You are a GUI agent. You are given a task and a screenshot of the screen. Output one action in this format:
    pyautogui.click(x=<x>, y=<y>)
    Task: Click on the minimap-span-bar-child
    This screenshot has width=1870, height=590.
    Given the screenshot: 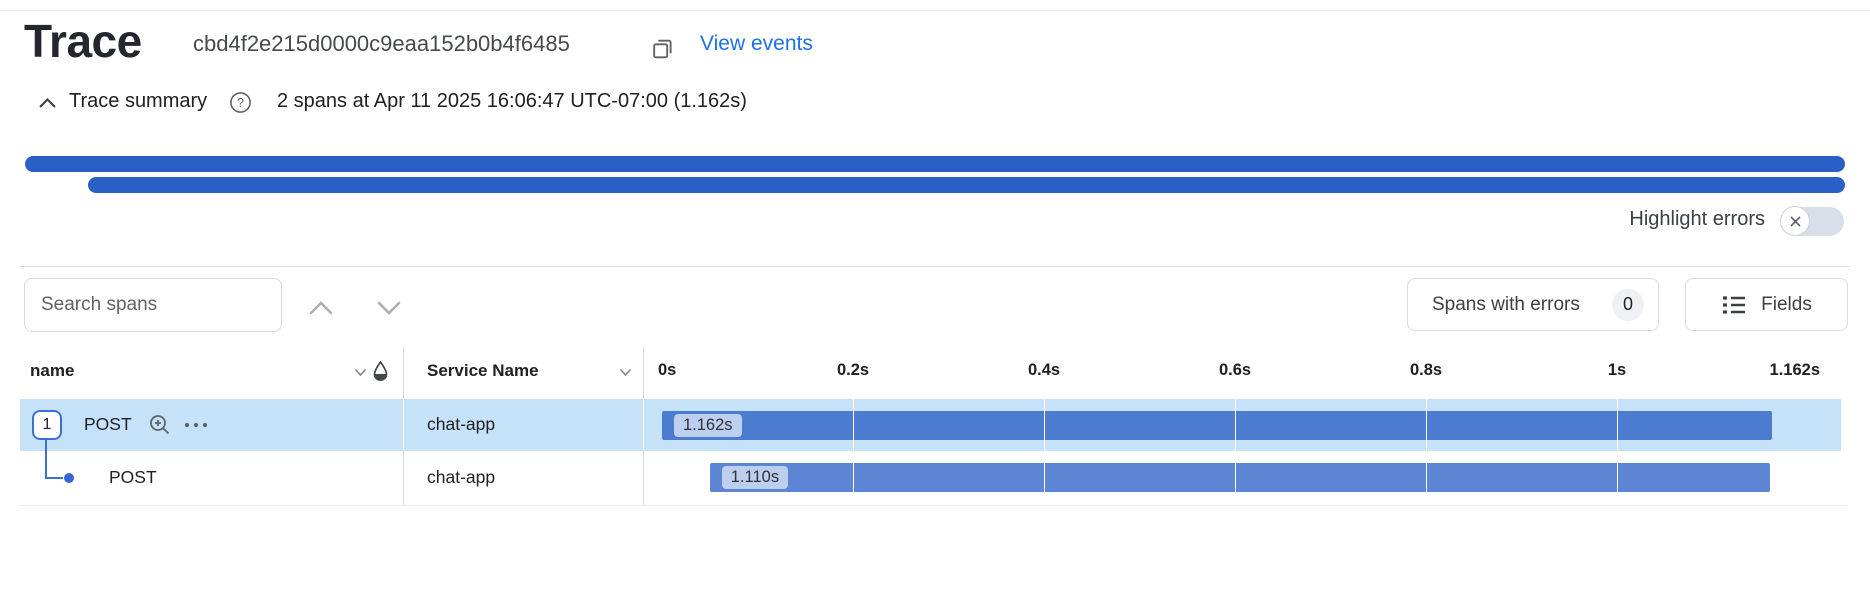 What is the action you would take?
    pyautogui.click(x=966, y=185)
    